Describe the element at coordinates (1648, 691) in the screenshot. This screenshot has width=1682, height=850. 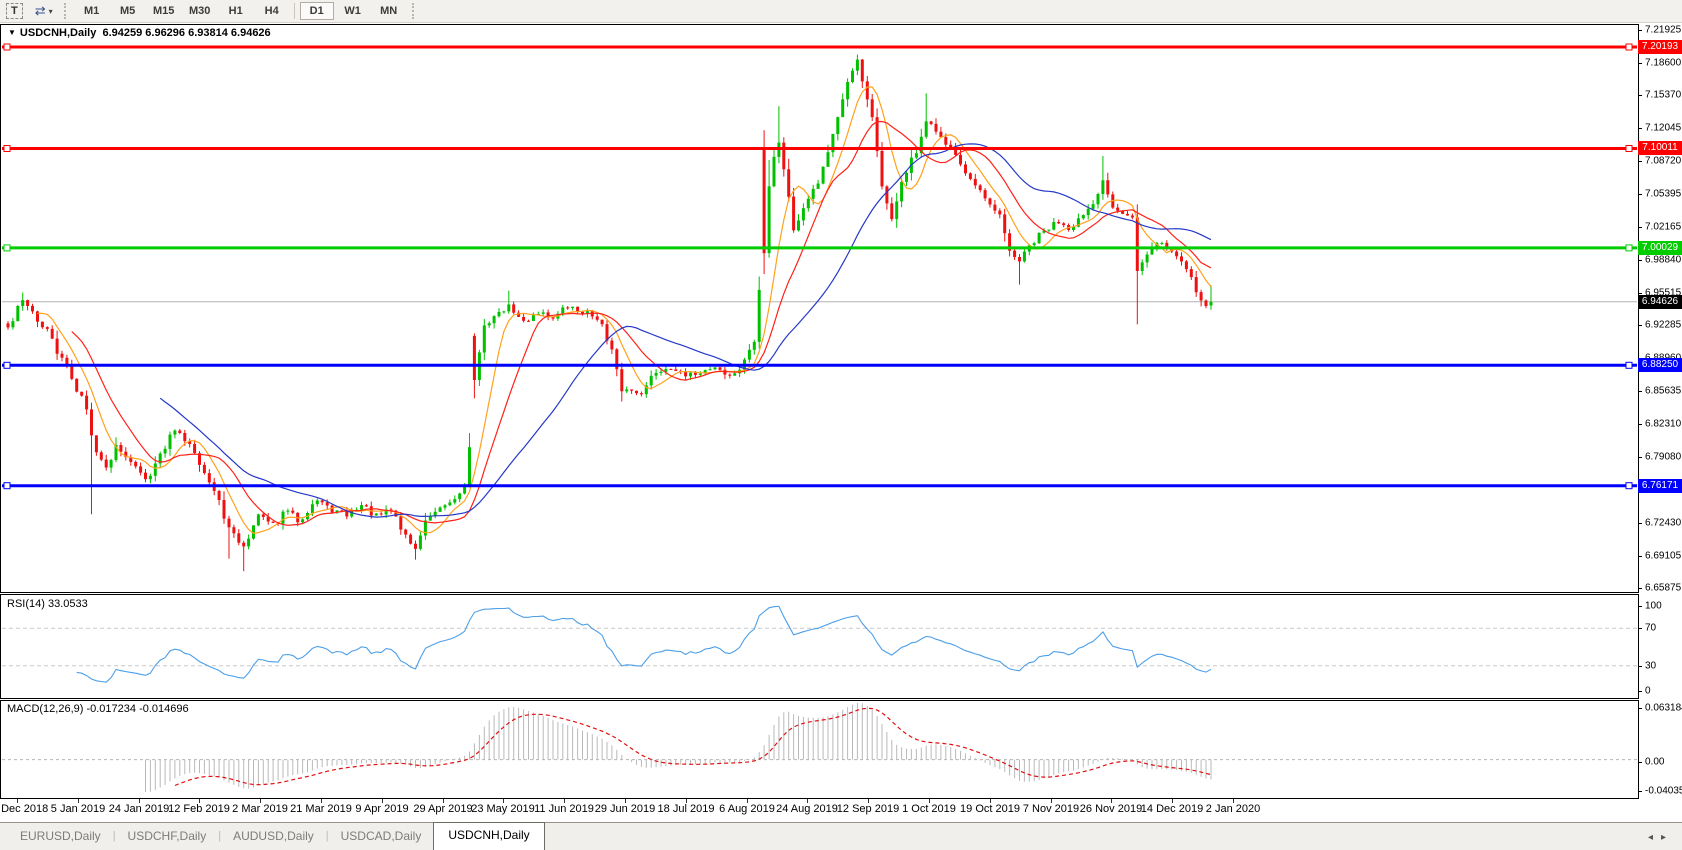
I see `rsi-tick-label: 0` at that location.